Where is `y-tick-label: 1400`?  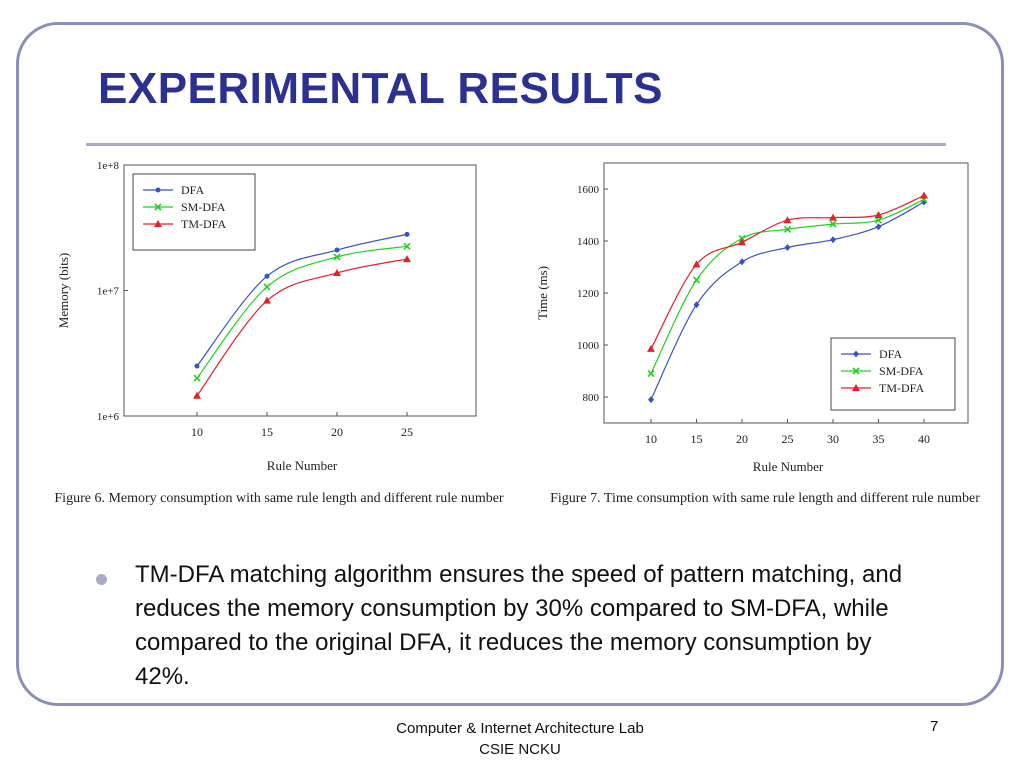 y-tick-label: 1400 is located at coordinates (588, 242).